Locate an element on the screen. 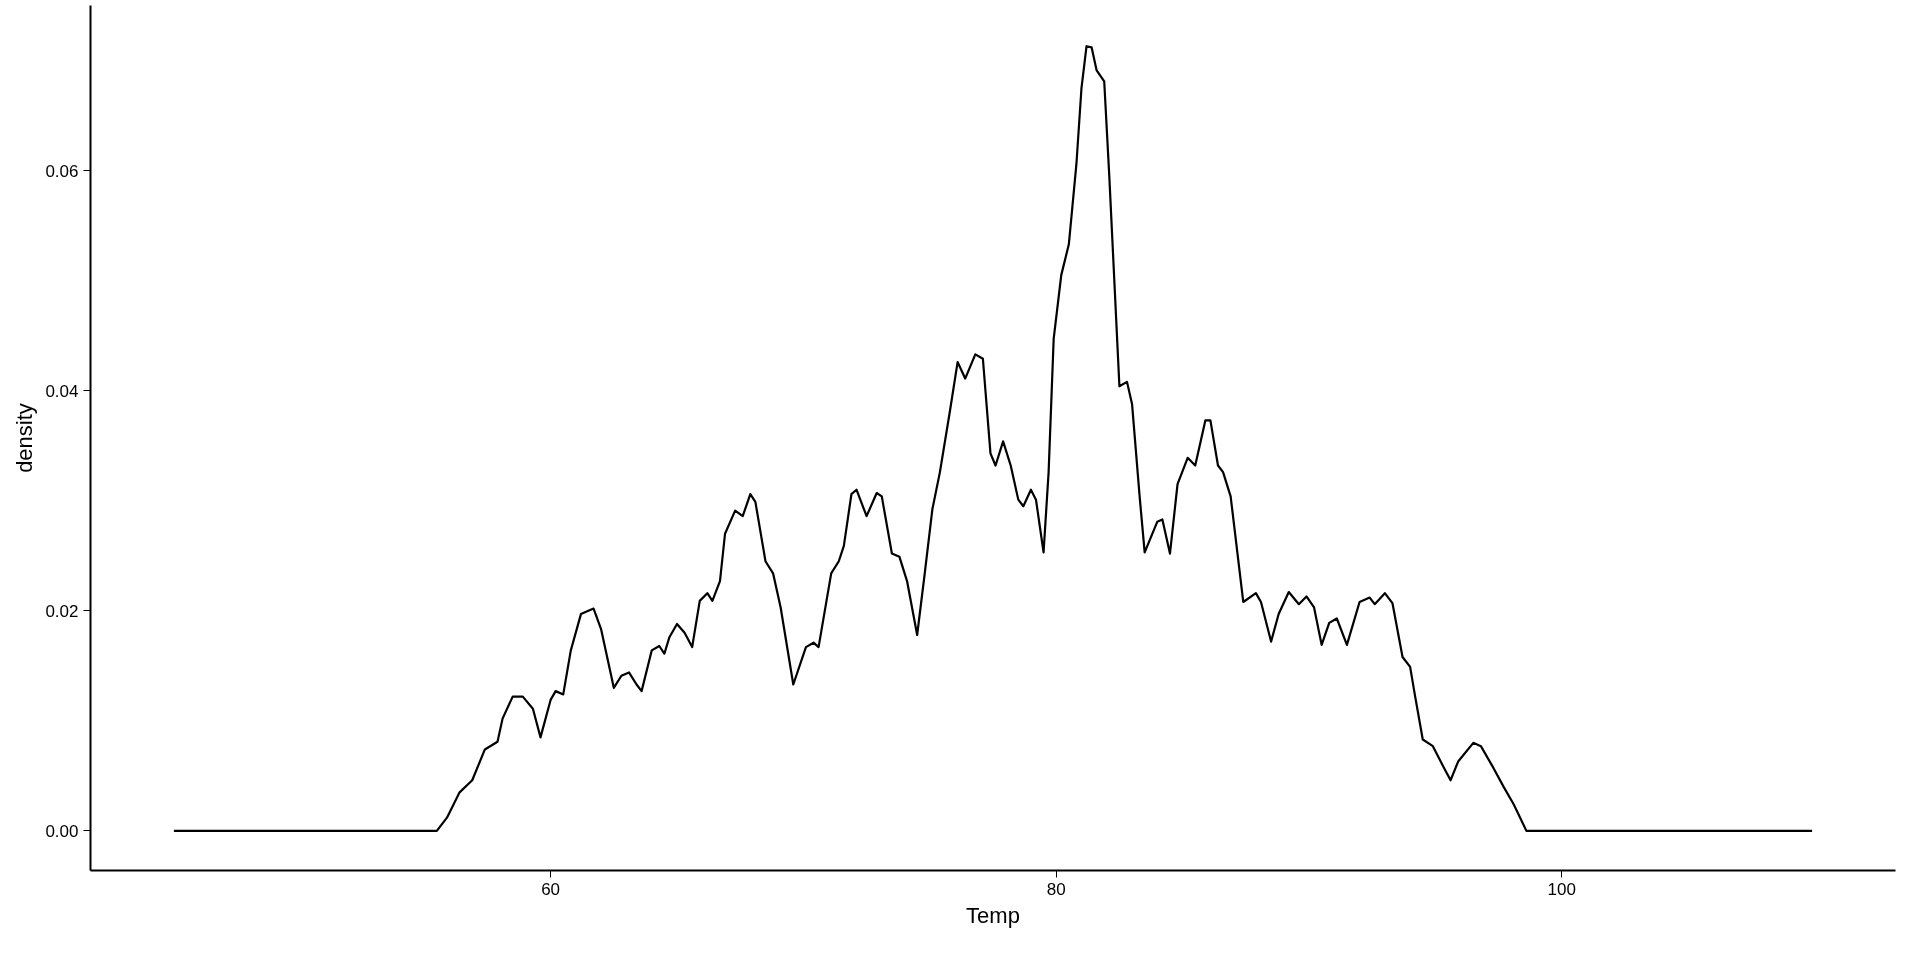 The image size is (1920, 960). x-axis-title: Temp is located at coordinates (993, 915).